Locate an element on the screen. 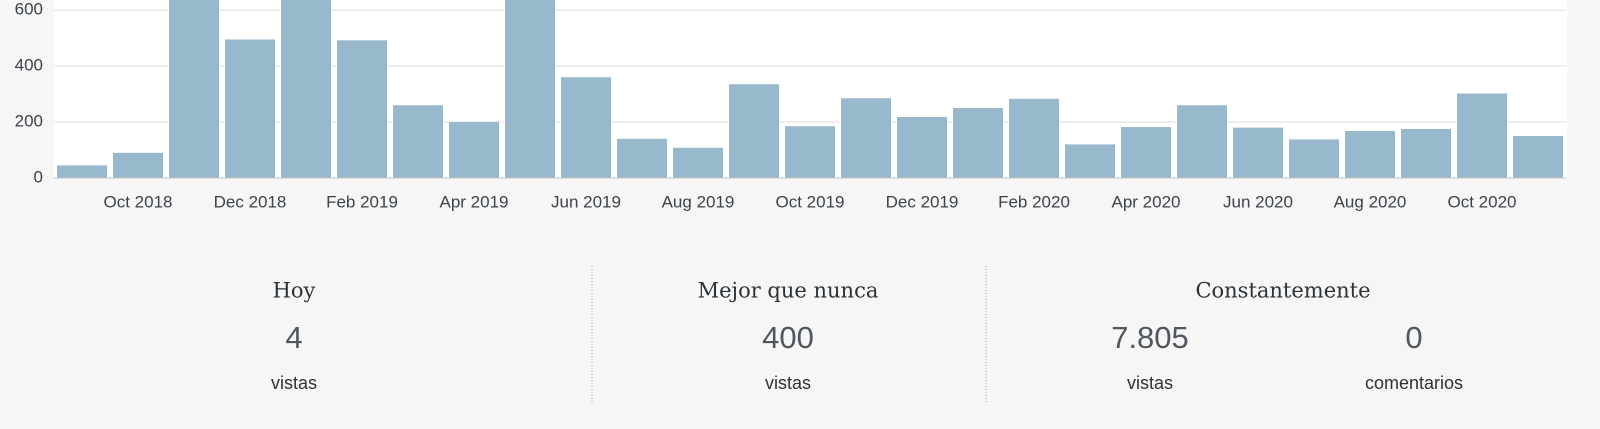 The width and height of the screenshot is (1600, 429). x-tick-label: Oct 2019 is located at coordinates (810, 201).